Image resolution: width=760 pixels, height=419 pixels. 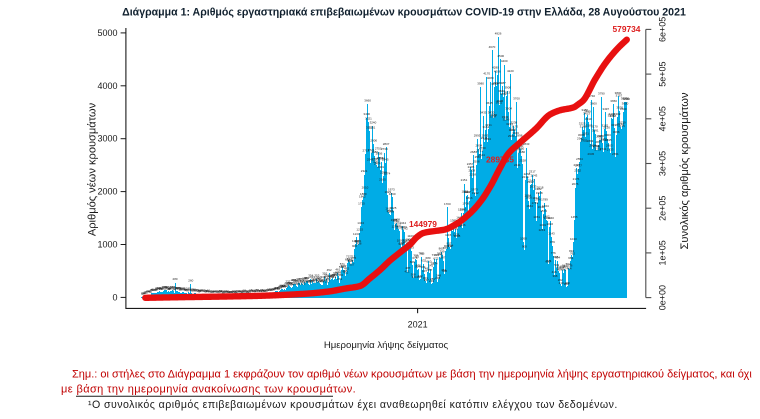 I want to click on svg-text: 47, so click(x=242, y=292).